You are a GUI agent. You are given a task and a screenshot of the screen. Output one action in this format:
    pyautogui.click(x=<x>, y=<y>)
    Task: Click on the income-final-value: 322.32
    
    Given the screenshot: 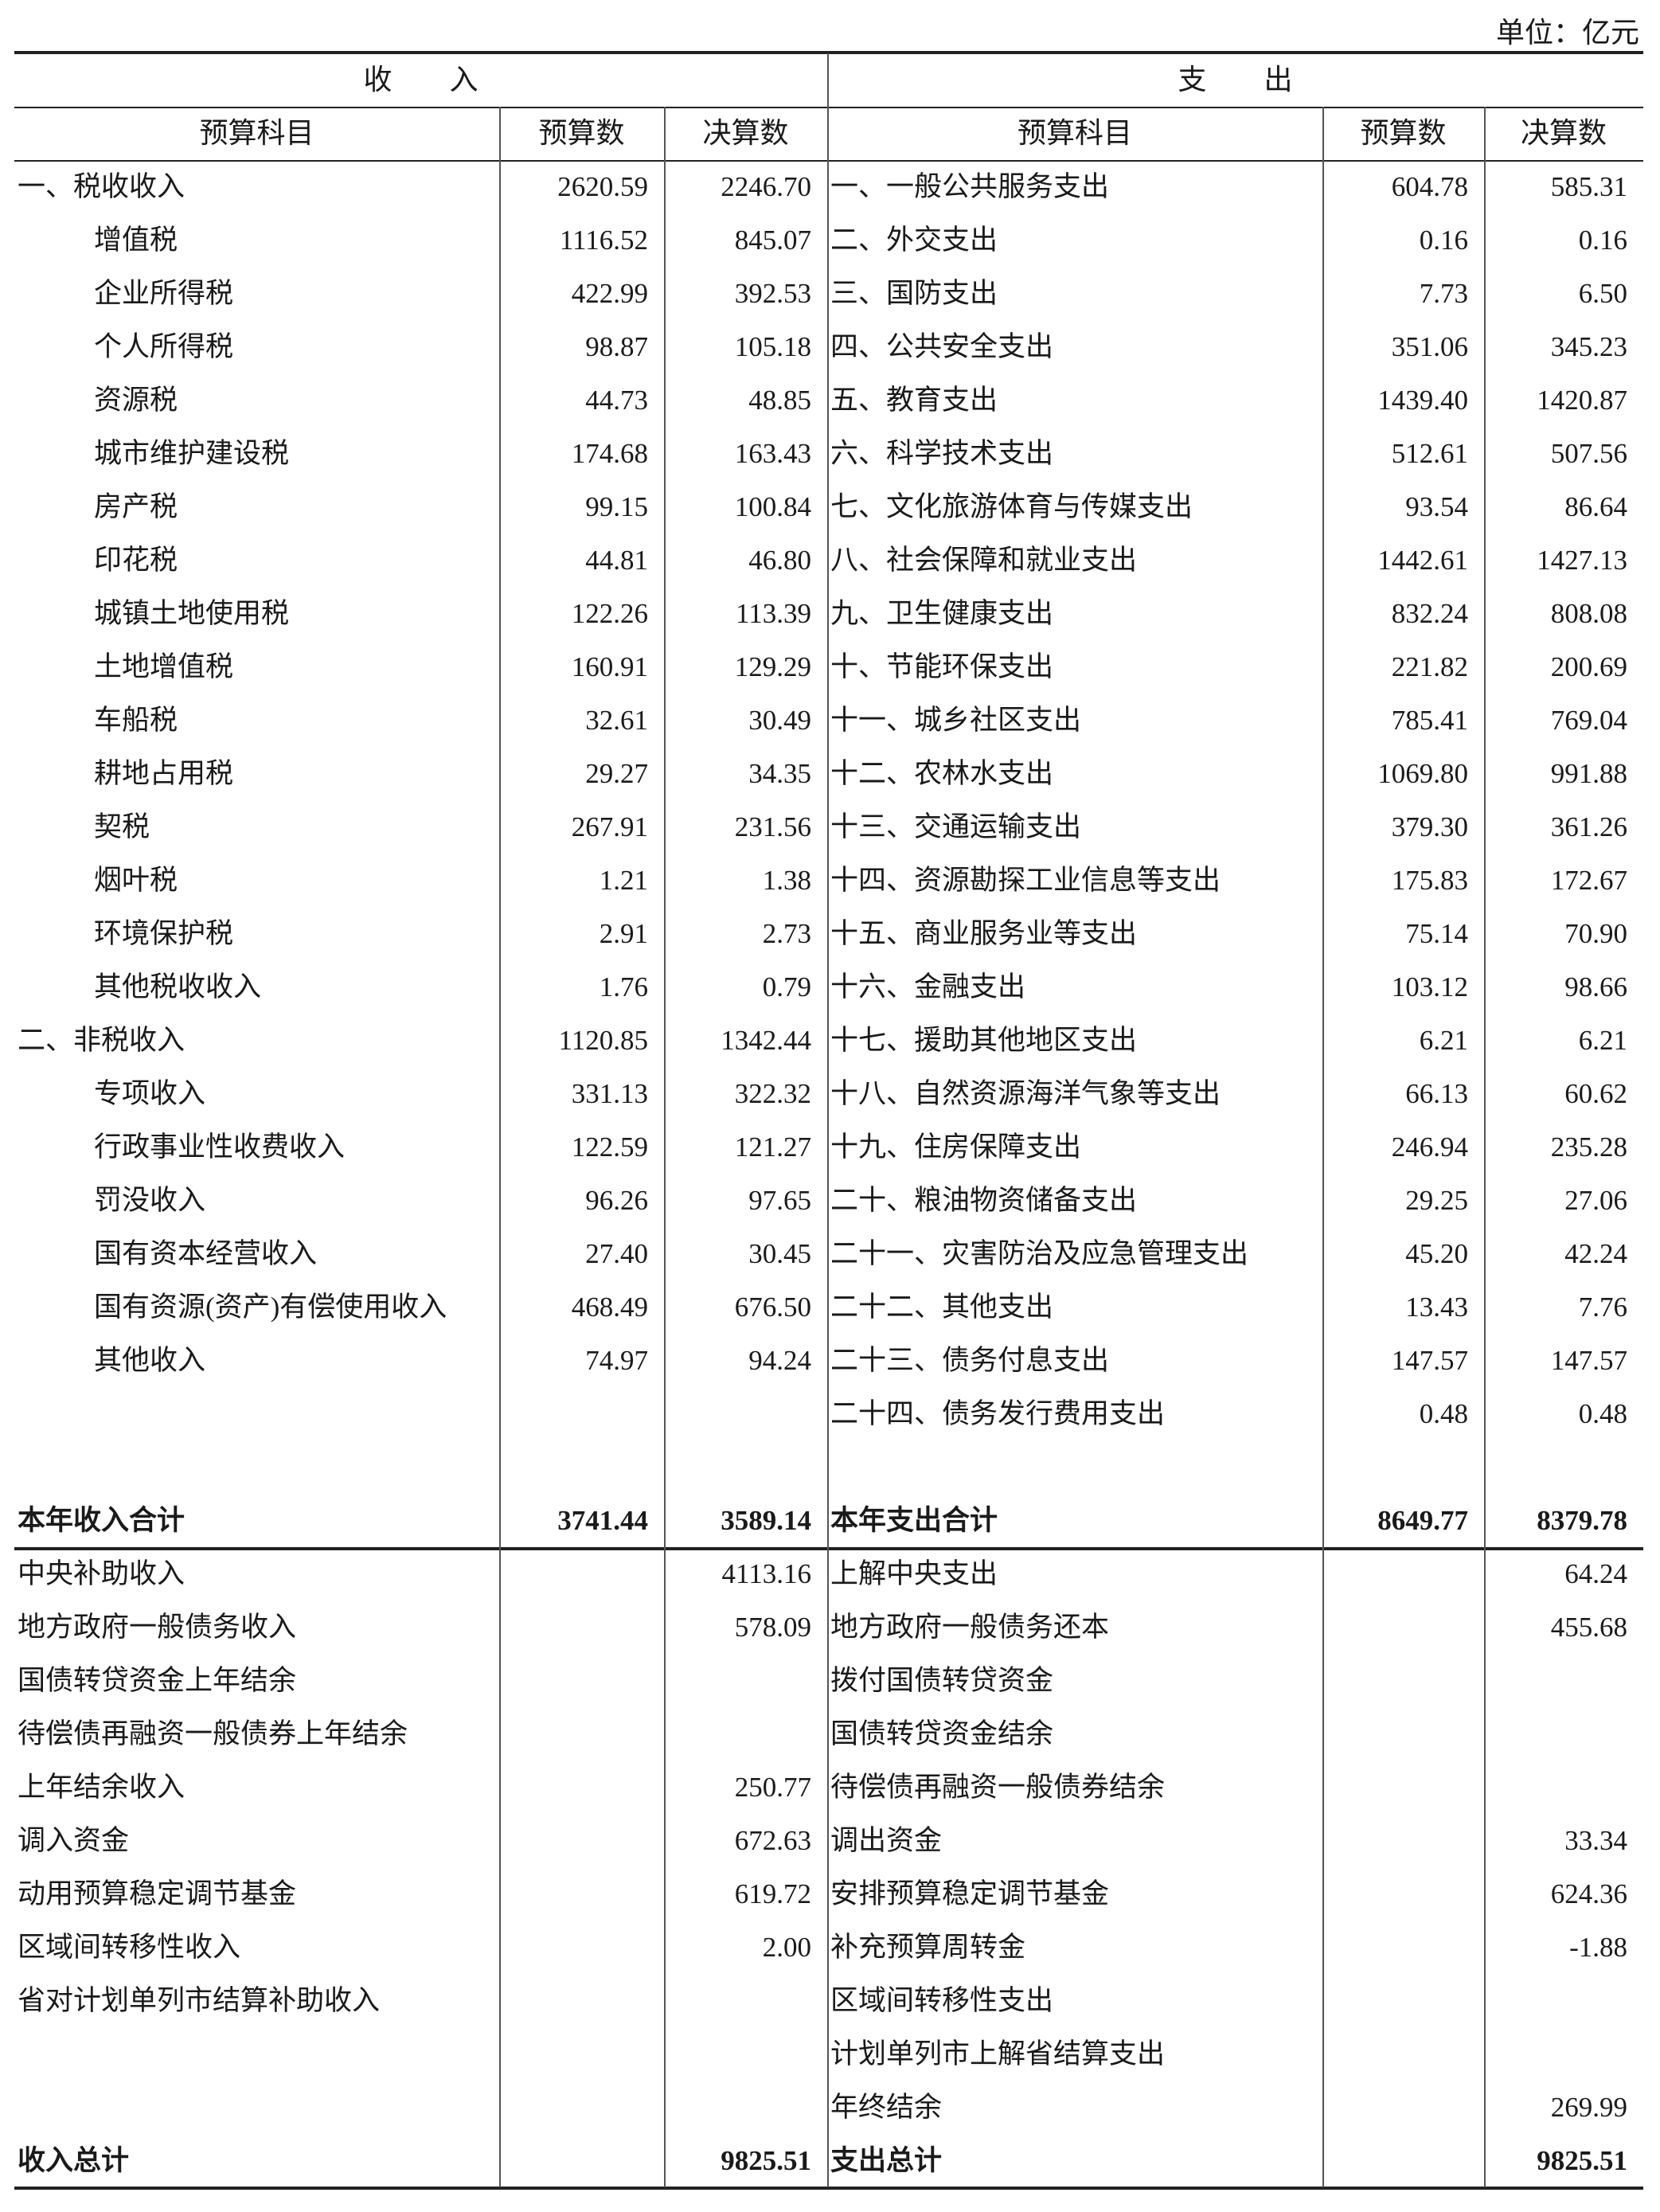 What is the action you would take?
    pyautogui.click(x=773, y=1093)
    